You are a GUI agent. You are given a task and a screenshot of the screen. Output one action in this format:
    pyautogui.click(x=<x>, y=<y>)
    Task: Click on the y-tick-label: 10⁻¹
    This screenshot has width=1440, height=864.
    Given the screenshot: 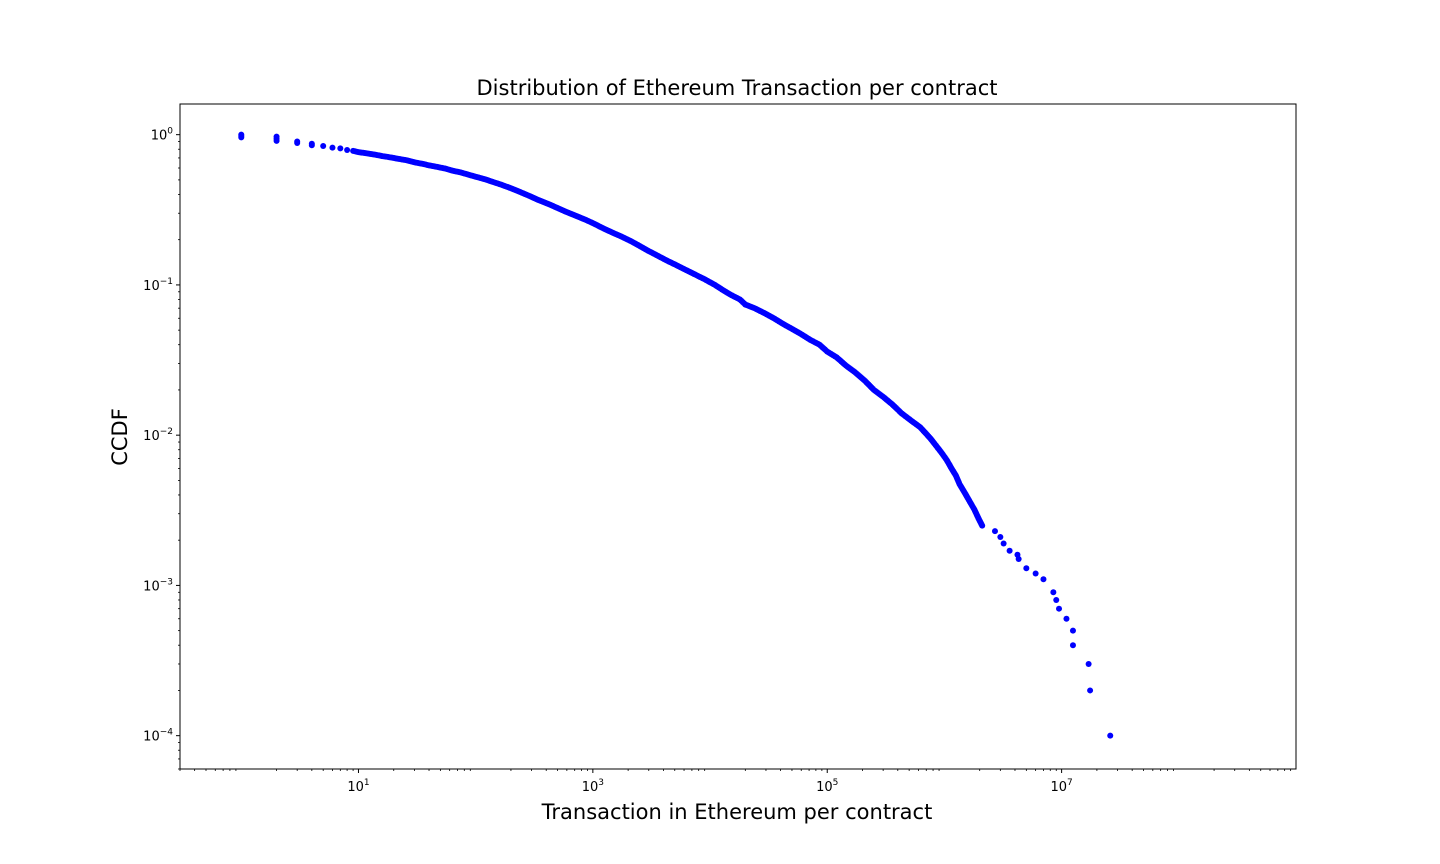 What is the action you would take?
    pyautogui.click(x=158, y=285)
    